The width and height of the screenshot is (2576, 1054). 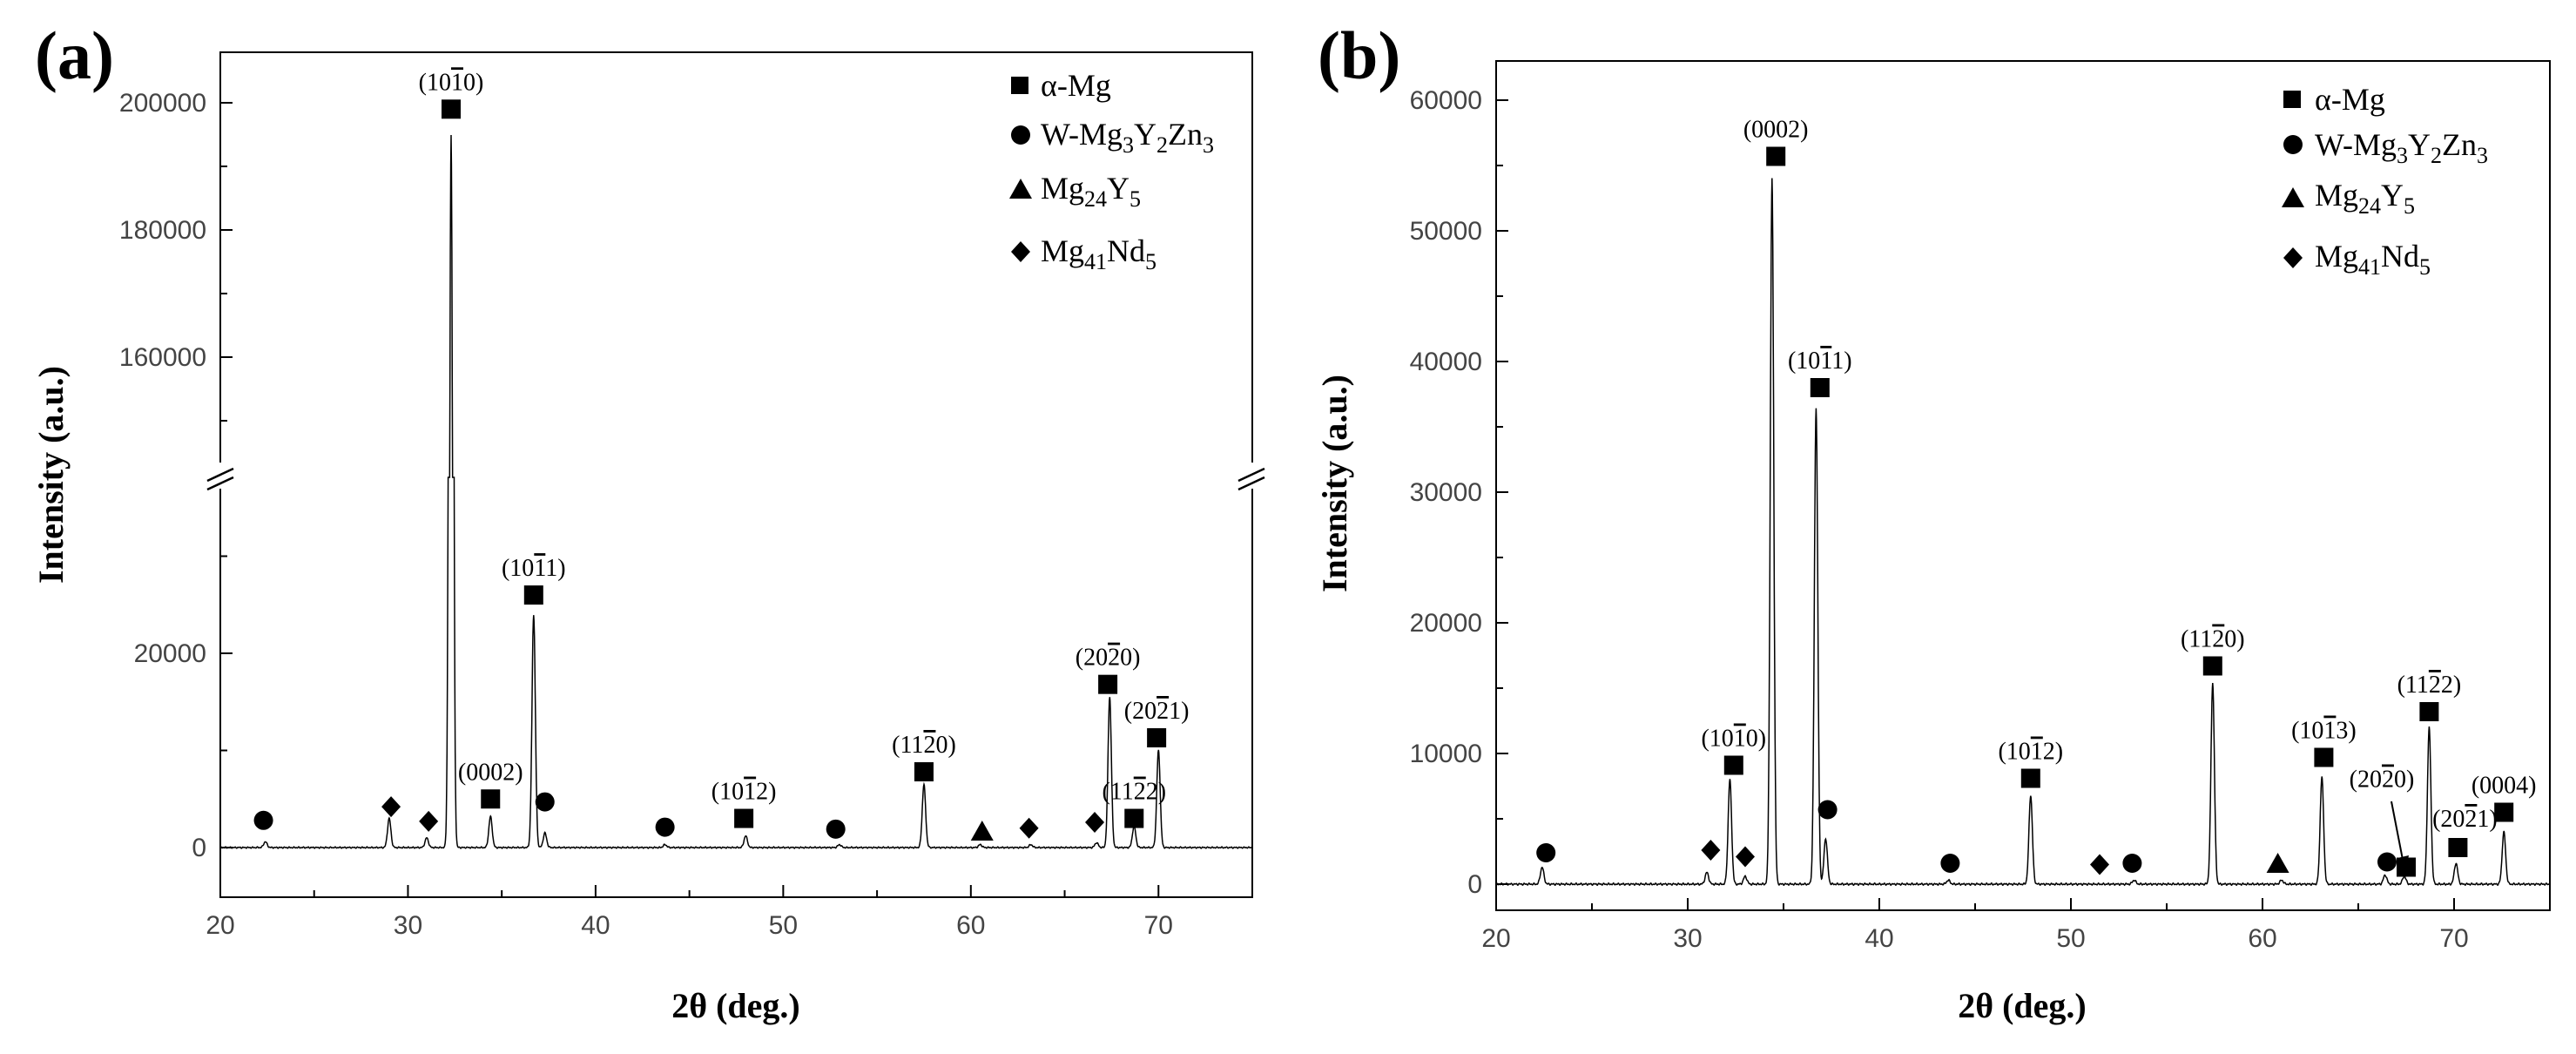 I want to click on y-tick-label: 10000, so click(x=1446, y=754).